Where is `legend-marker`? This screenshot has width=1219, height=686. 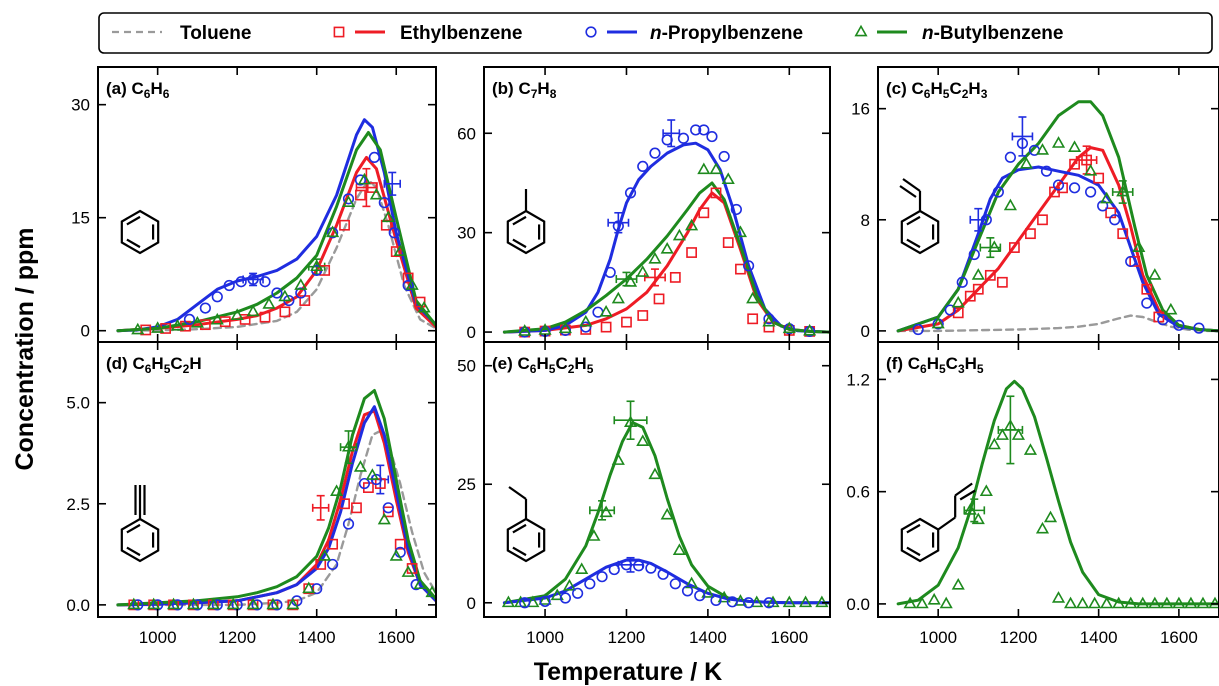
legend-marker is located at coordinates (591, 32).